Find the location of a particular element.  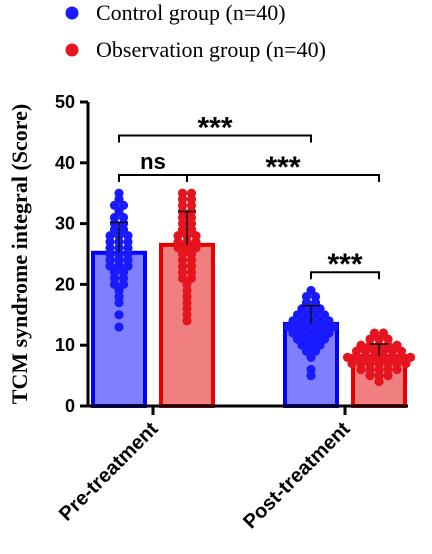

legend-label-1: Observation group (n=40) is located at coordinates (211, 49).